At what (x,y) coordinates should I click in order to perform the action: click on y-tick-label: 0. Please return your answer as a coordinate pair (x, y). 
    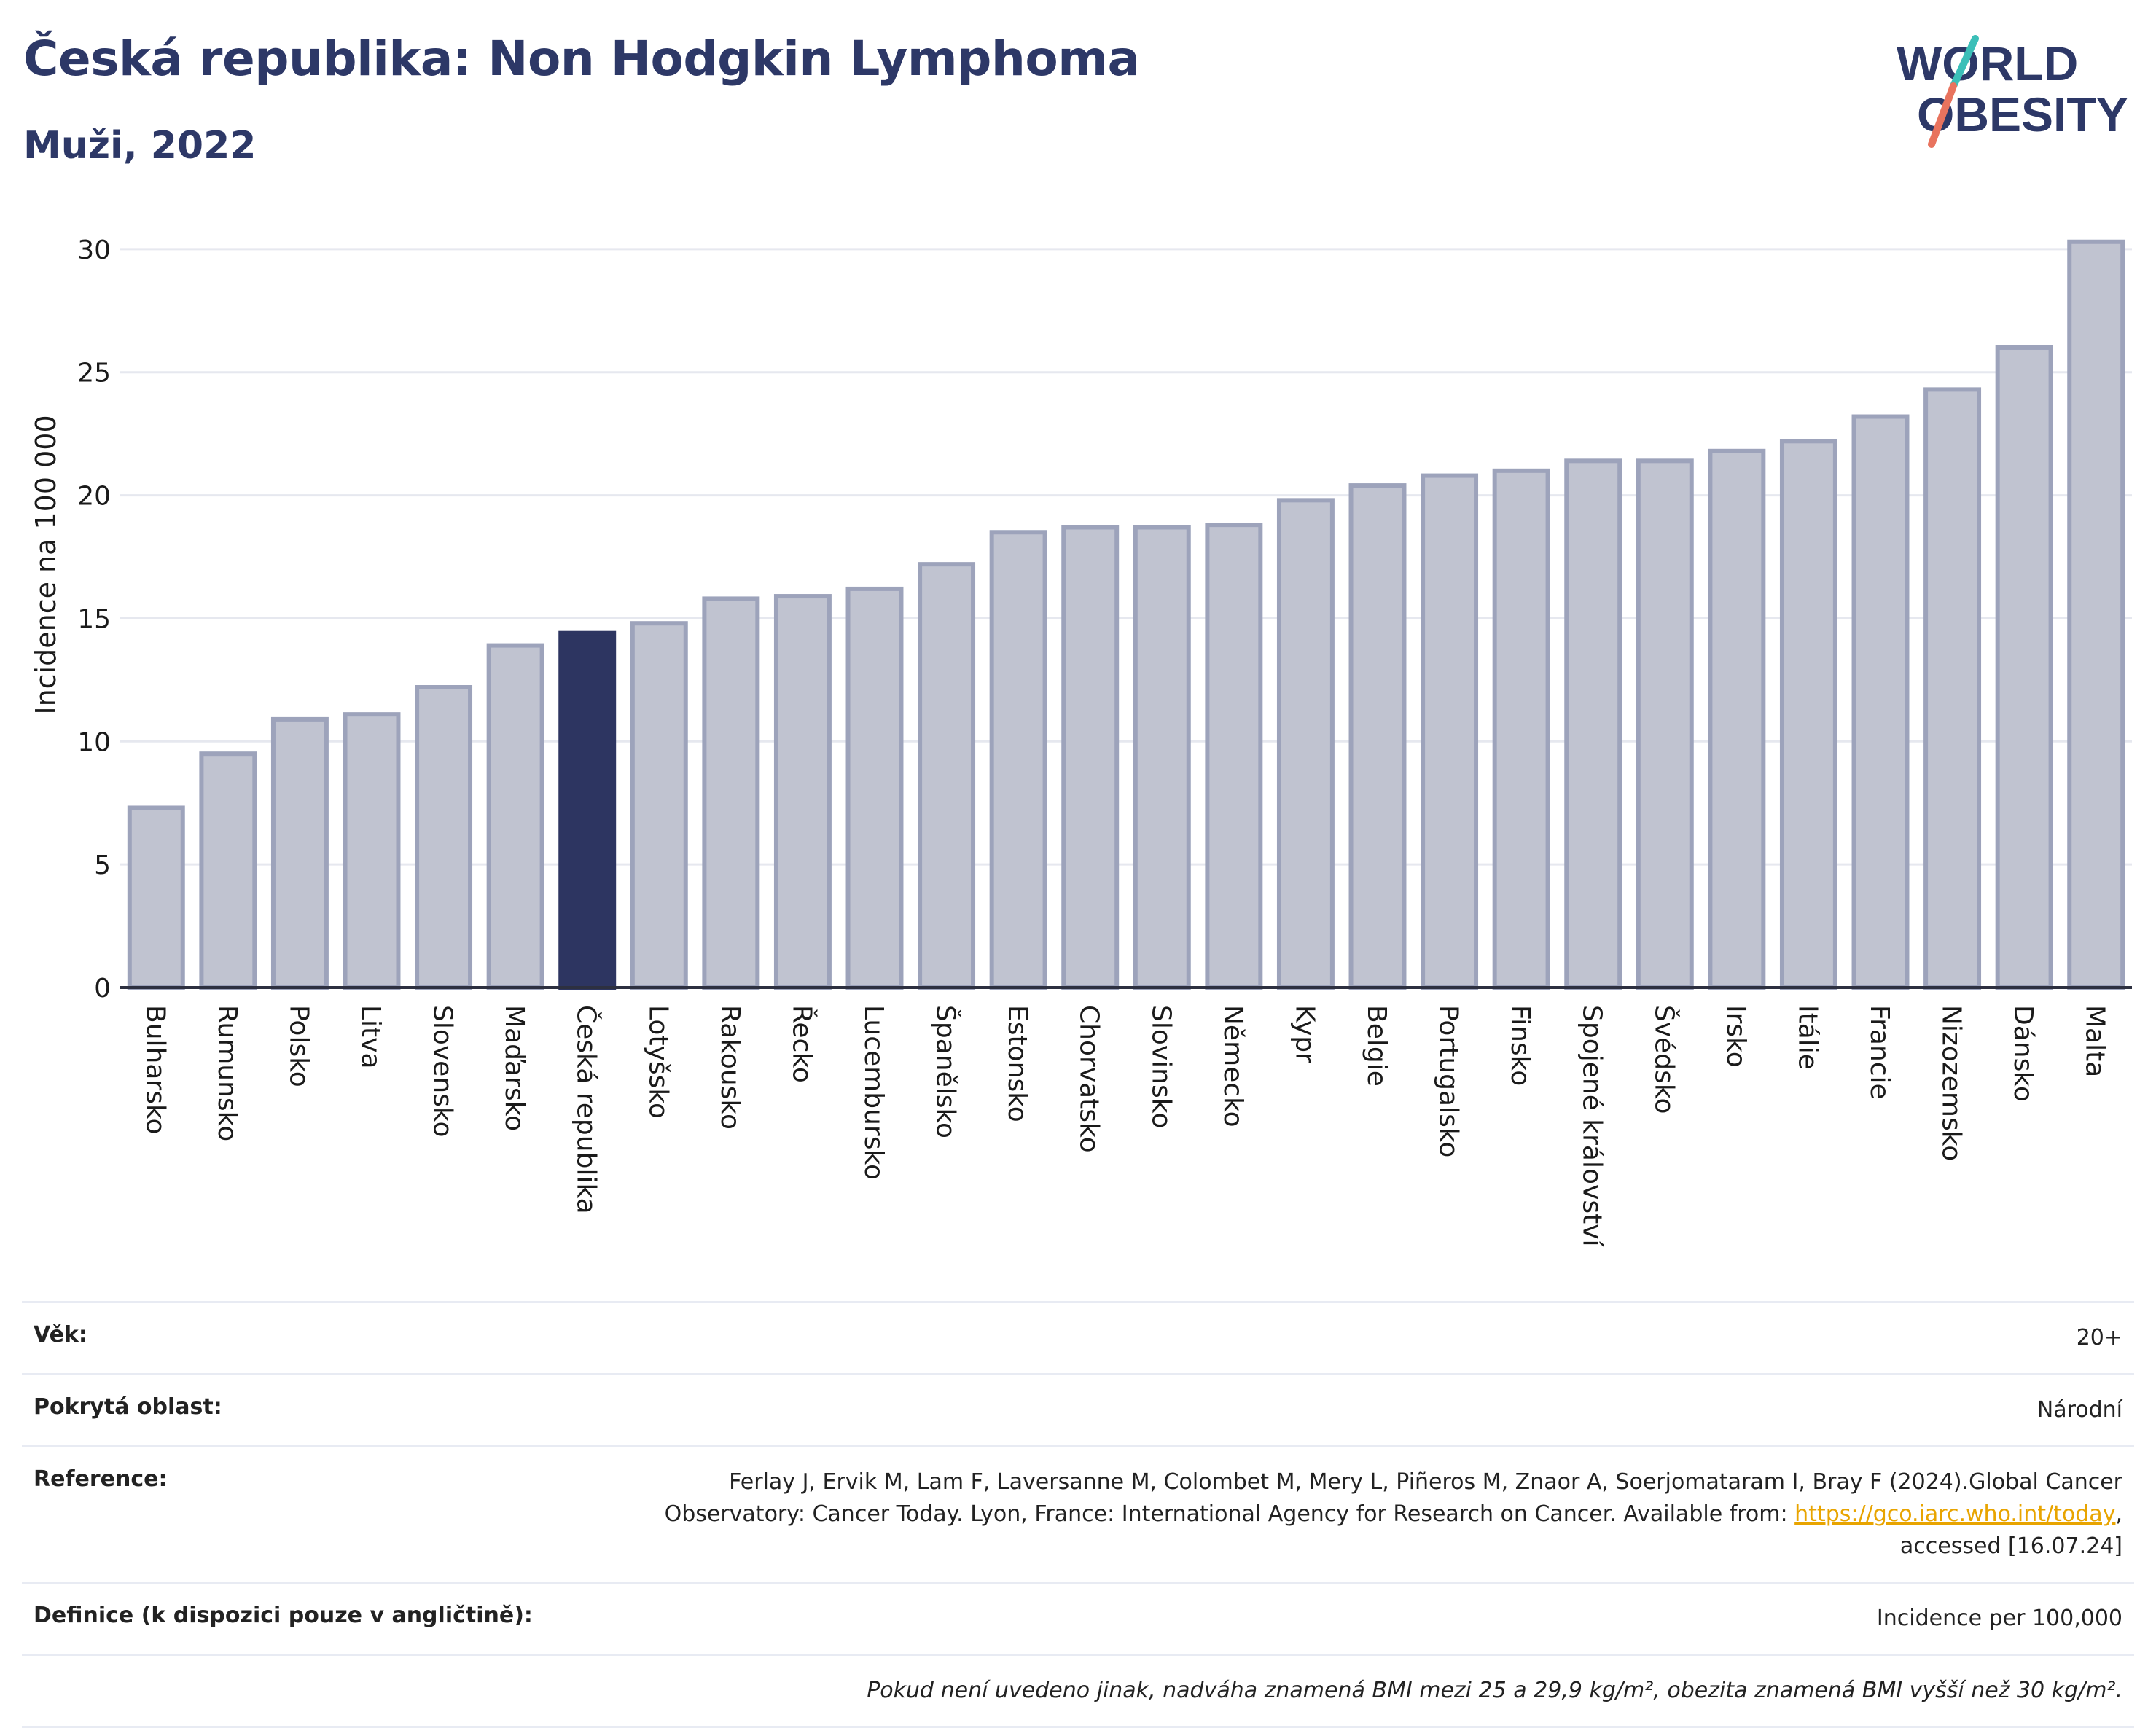
    Looking at the image, I should click on (102, 989).